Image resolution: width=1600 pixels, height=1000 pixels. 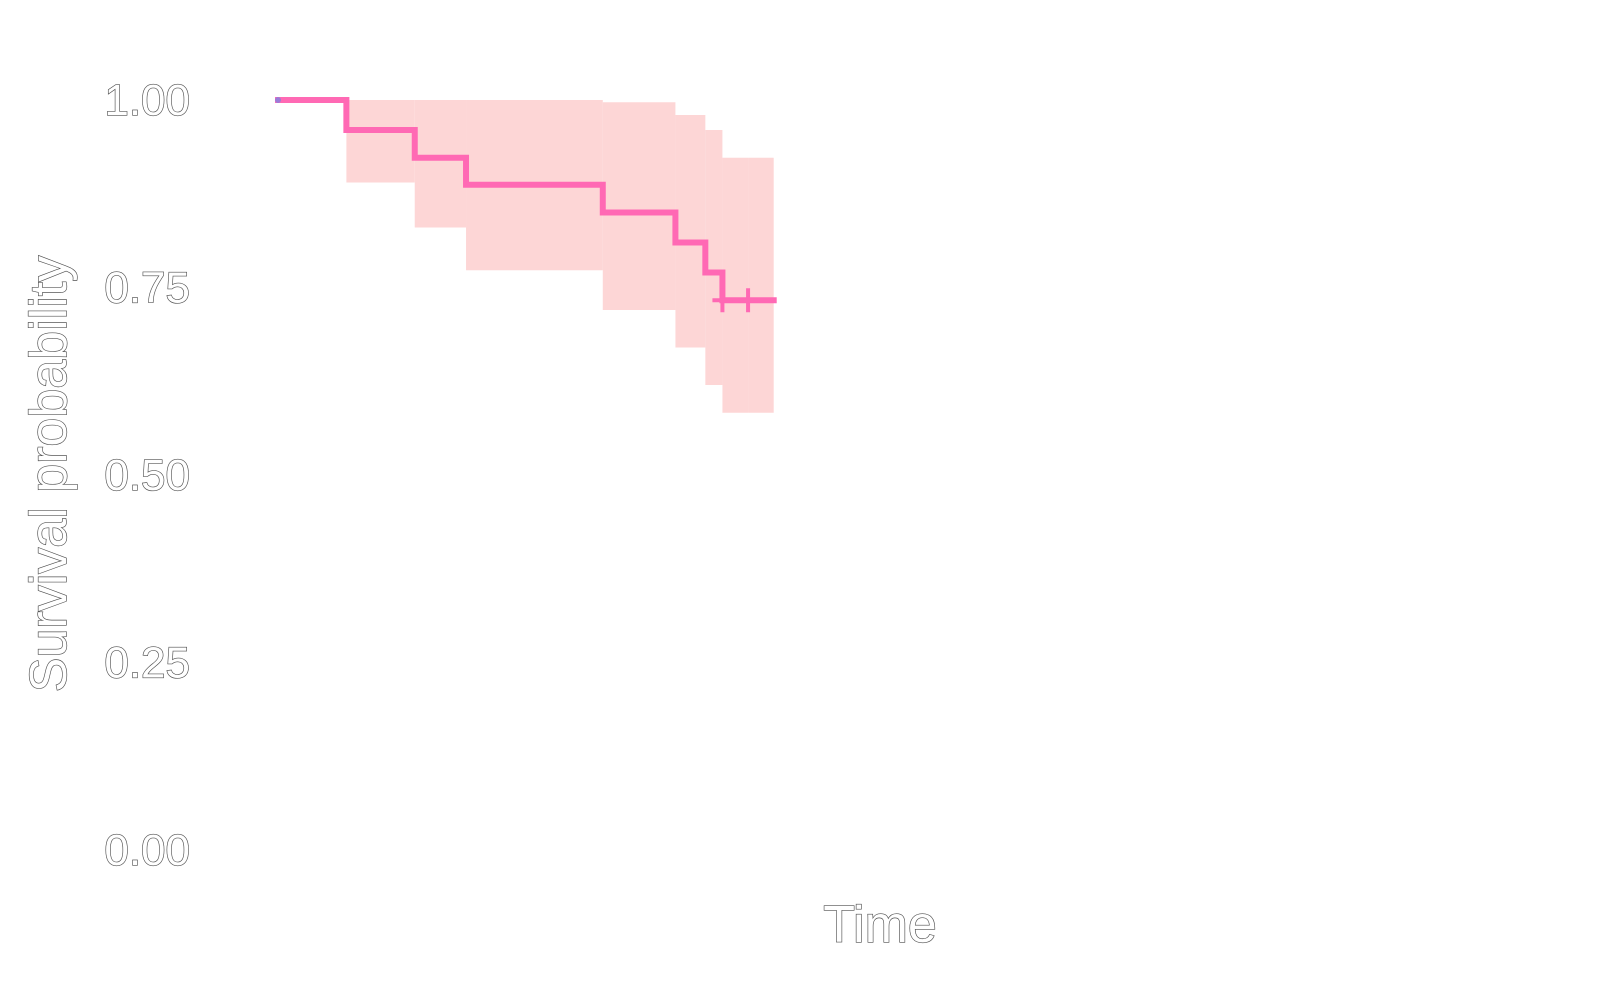 I want to click on survival-curve-line, so click(x=526, y=200).